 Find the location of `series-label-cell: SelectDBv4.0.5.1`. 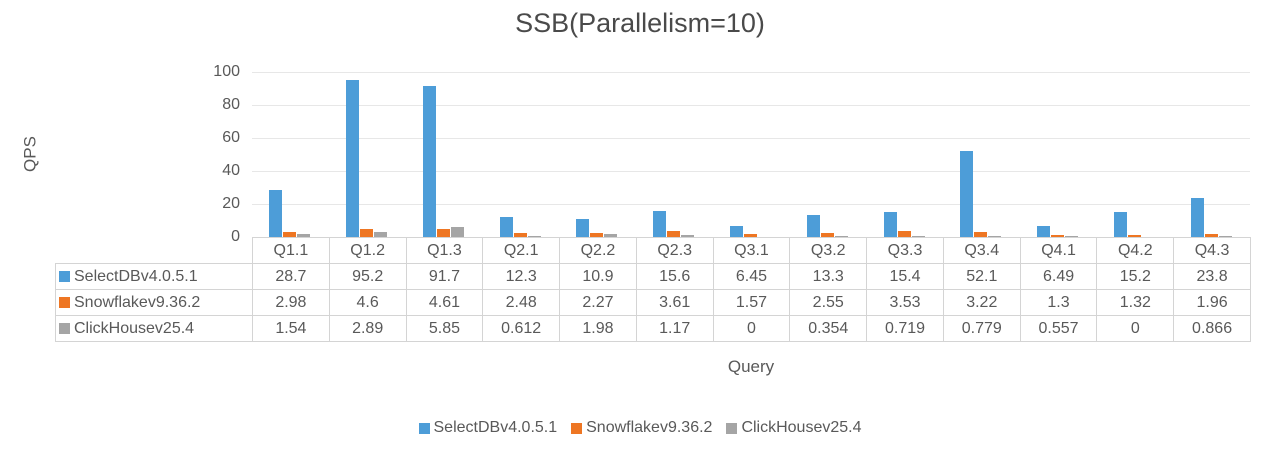

series-label-cell: SelectDBv4.0.5.1 is located at coordinates (154, 276).